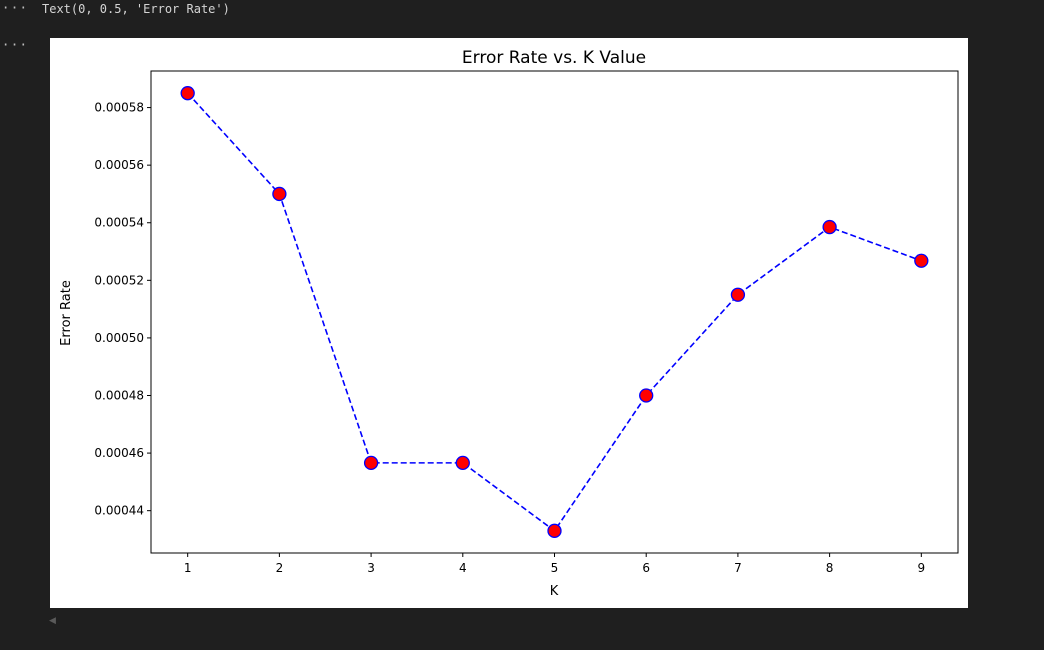 The width and height of the screenshot is (1044, 650). What do you see at coordinates (15, 45) in the screenshot?
I see `cell-output-menu-icon-2: ···` at bounding box center [15, 45].